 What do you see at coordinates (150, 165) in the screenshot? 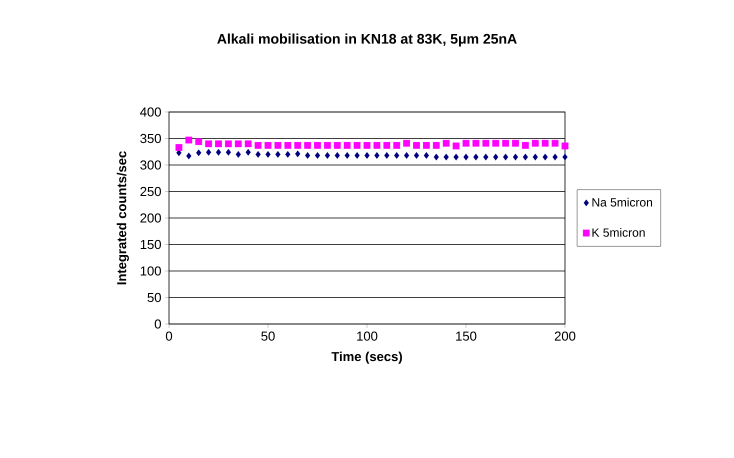
I see `y-tick-label: 300` at bounding box center [150, 165].